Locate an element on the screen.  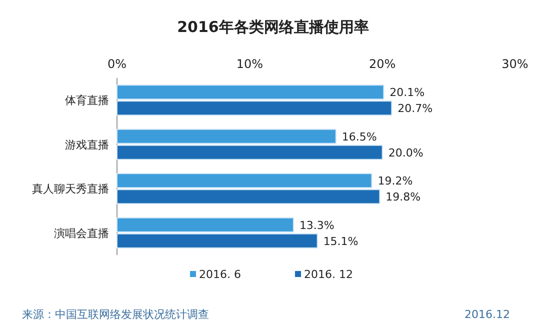
data-label: 20.0% is located at coordinates (406, 153).